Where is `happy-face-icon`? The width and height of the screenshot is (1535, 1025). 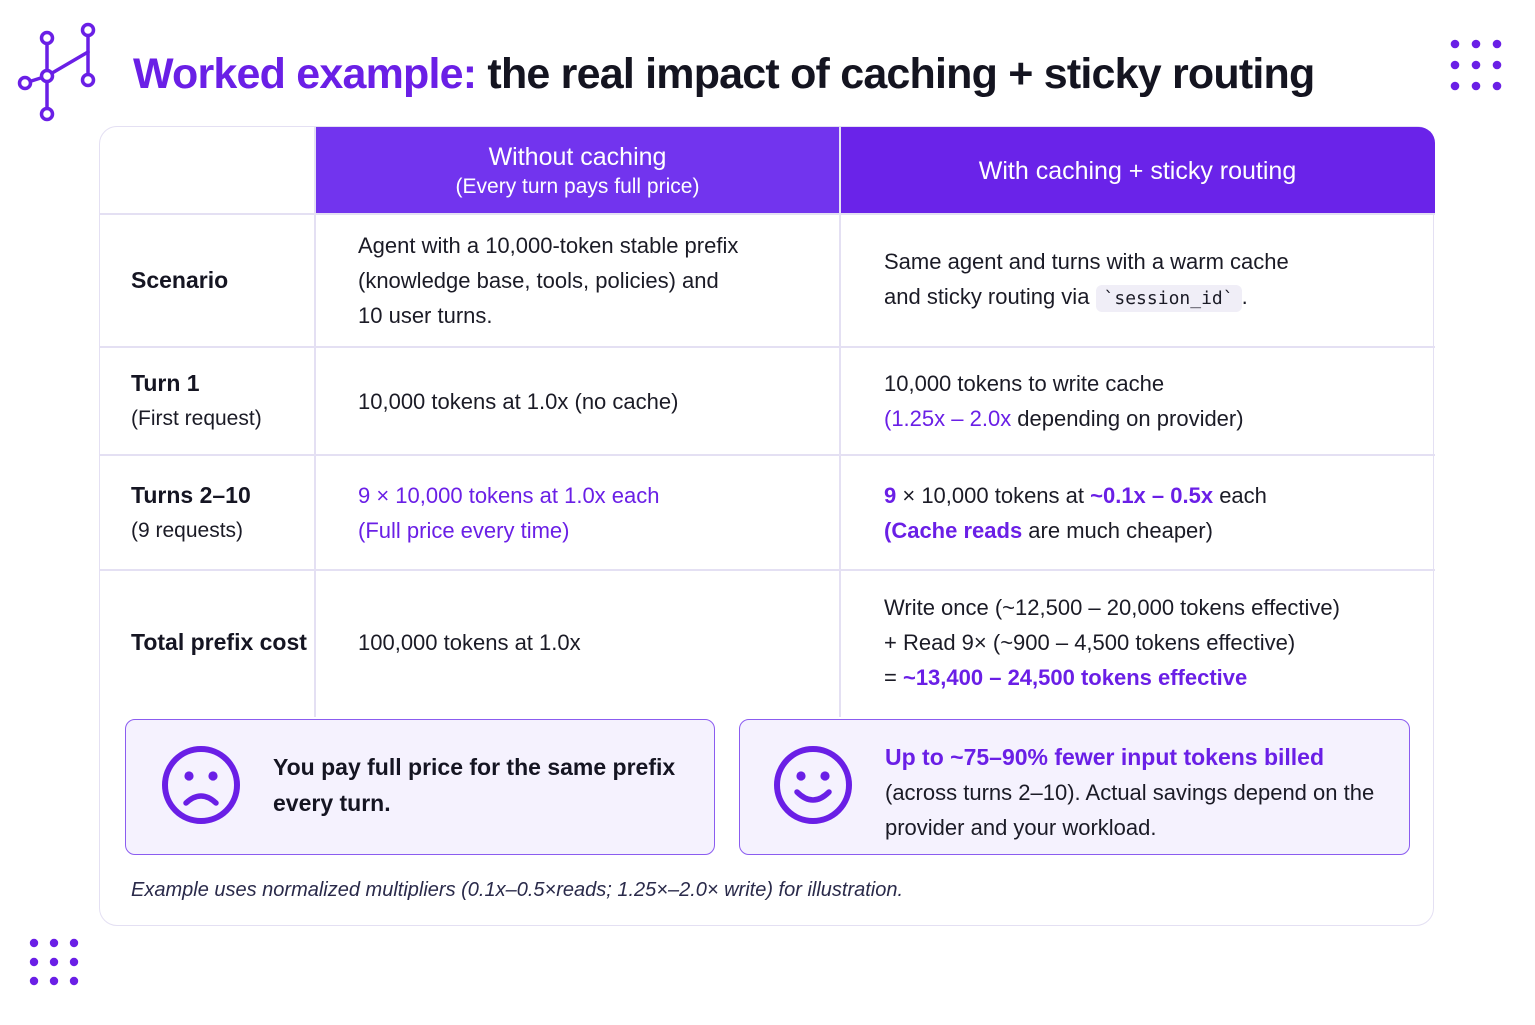 happy-face-icon is located at coordinates (813, 785).